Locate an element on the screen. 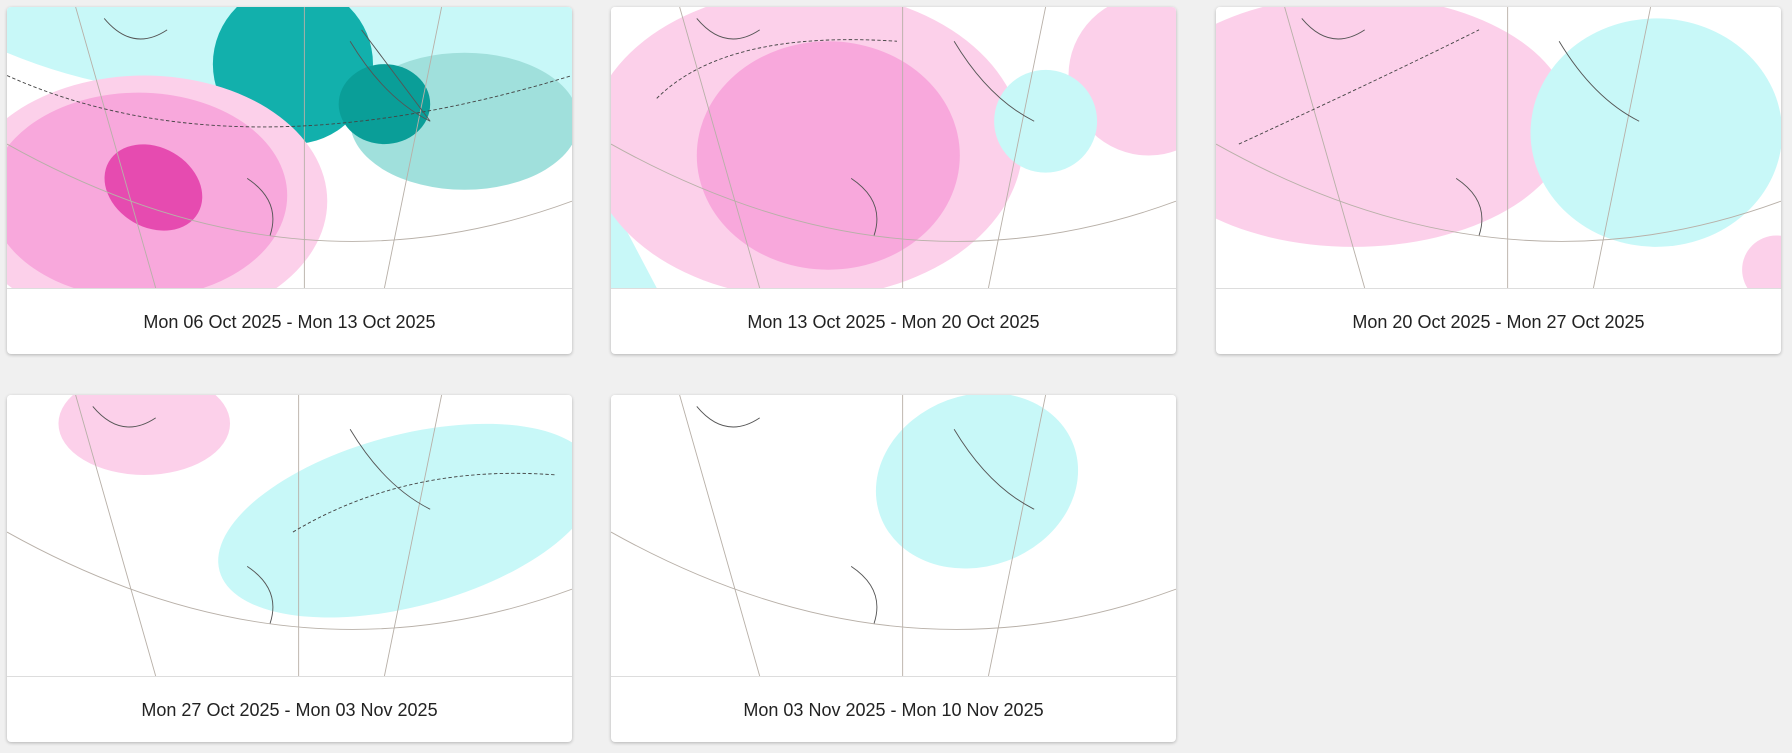 The width and height of the screenshot is (1792, 753). date-range: Mon 03 Nov 2025 - Mon 10 Nov 2025 is located at coordinates (893, 710).